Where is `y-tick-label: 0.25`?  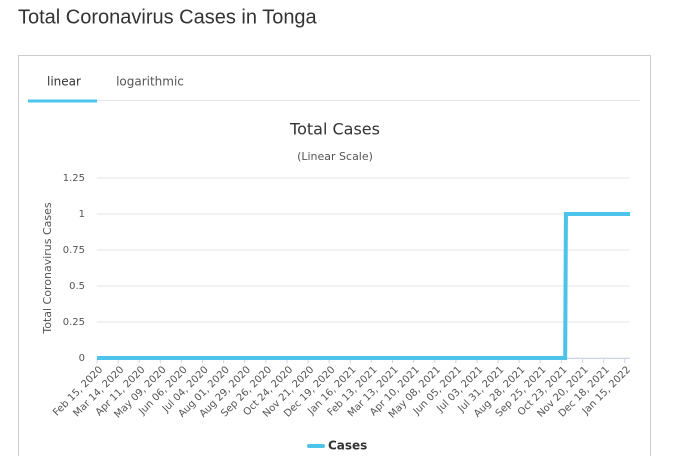
y-tick-label: 0.25 is located at coordinates (74, 322).